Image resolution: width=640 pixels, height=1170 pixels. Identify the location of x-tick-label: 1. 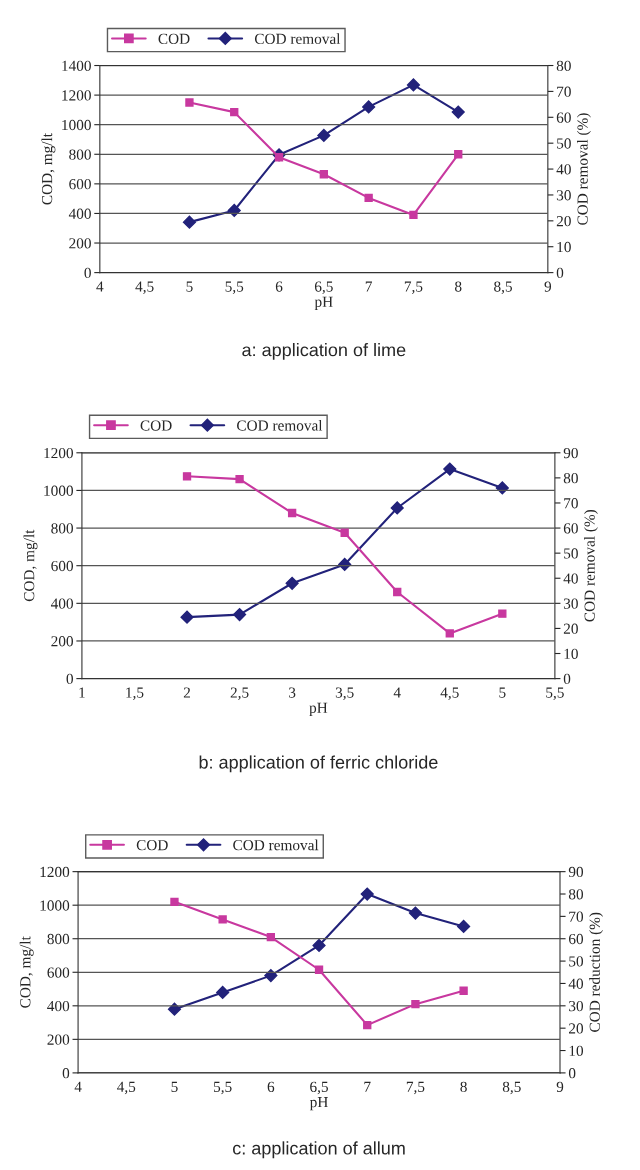
(82, 692).